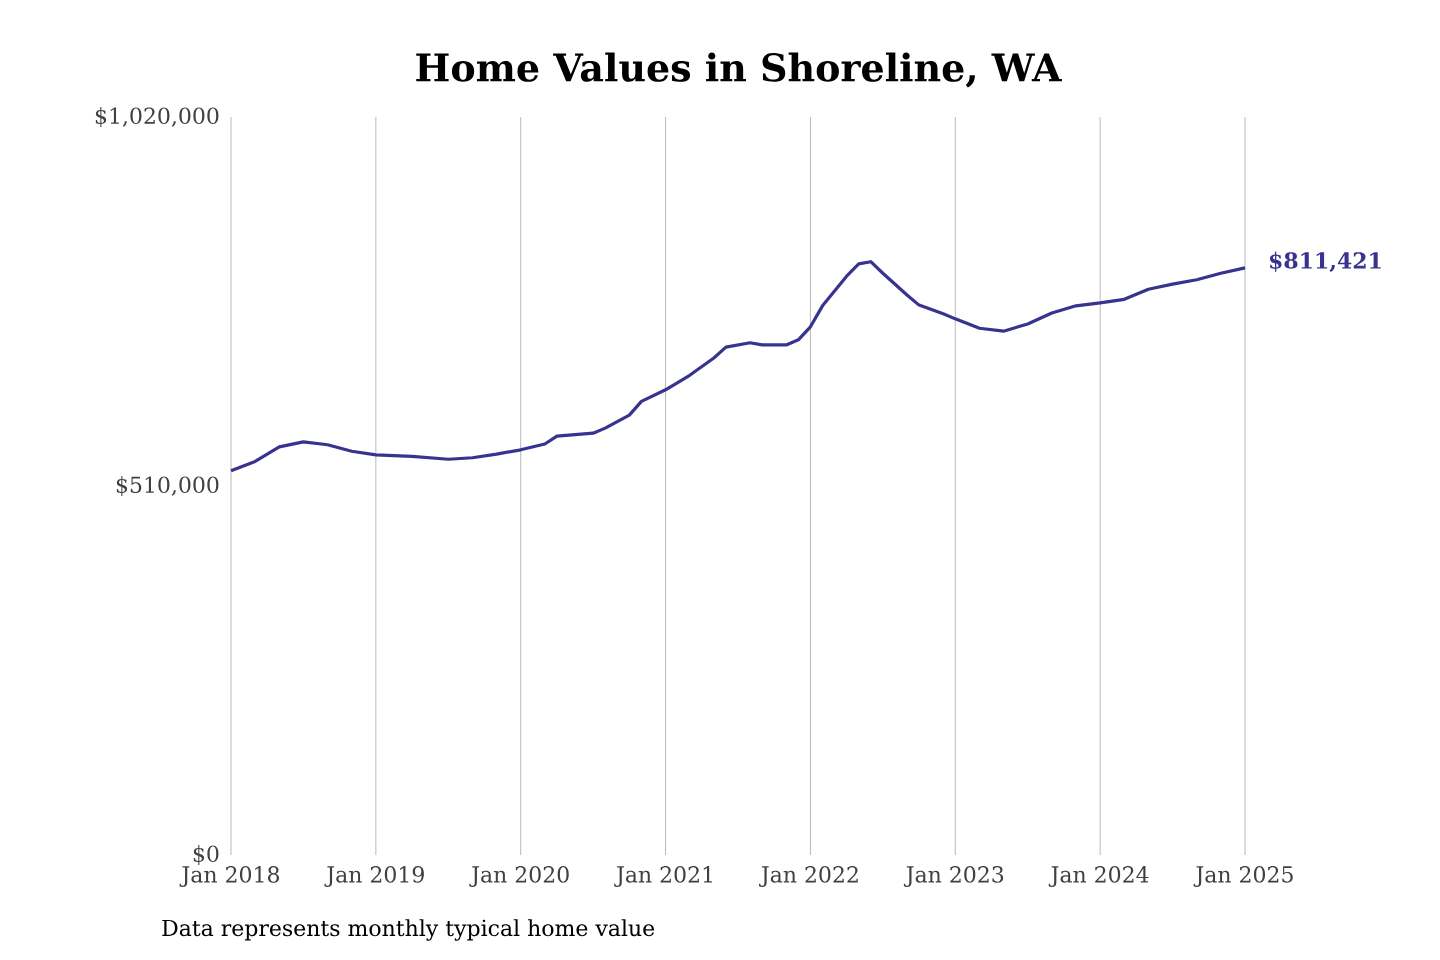 This screenshot has width=1440, height=960. Describe the element at coordinates (739, 70) in the screenshot. I see `chart-title: Home Values in Shoreline, WA` at that location.